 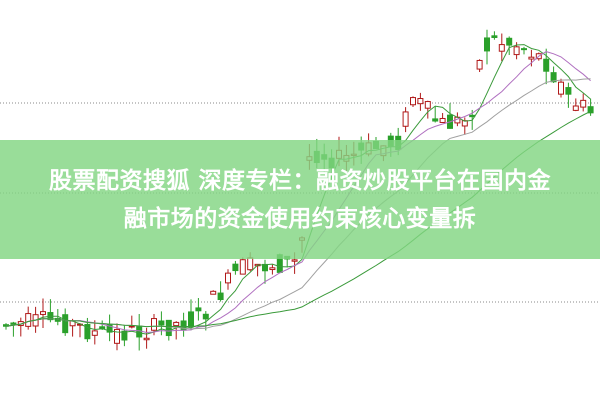 I want to click on title-line-1: 股票配资搜狐 深度专栏：融资炒股平台在国内金, so click(x=299, y=180).